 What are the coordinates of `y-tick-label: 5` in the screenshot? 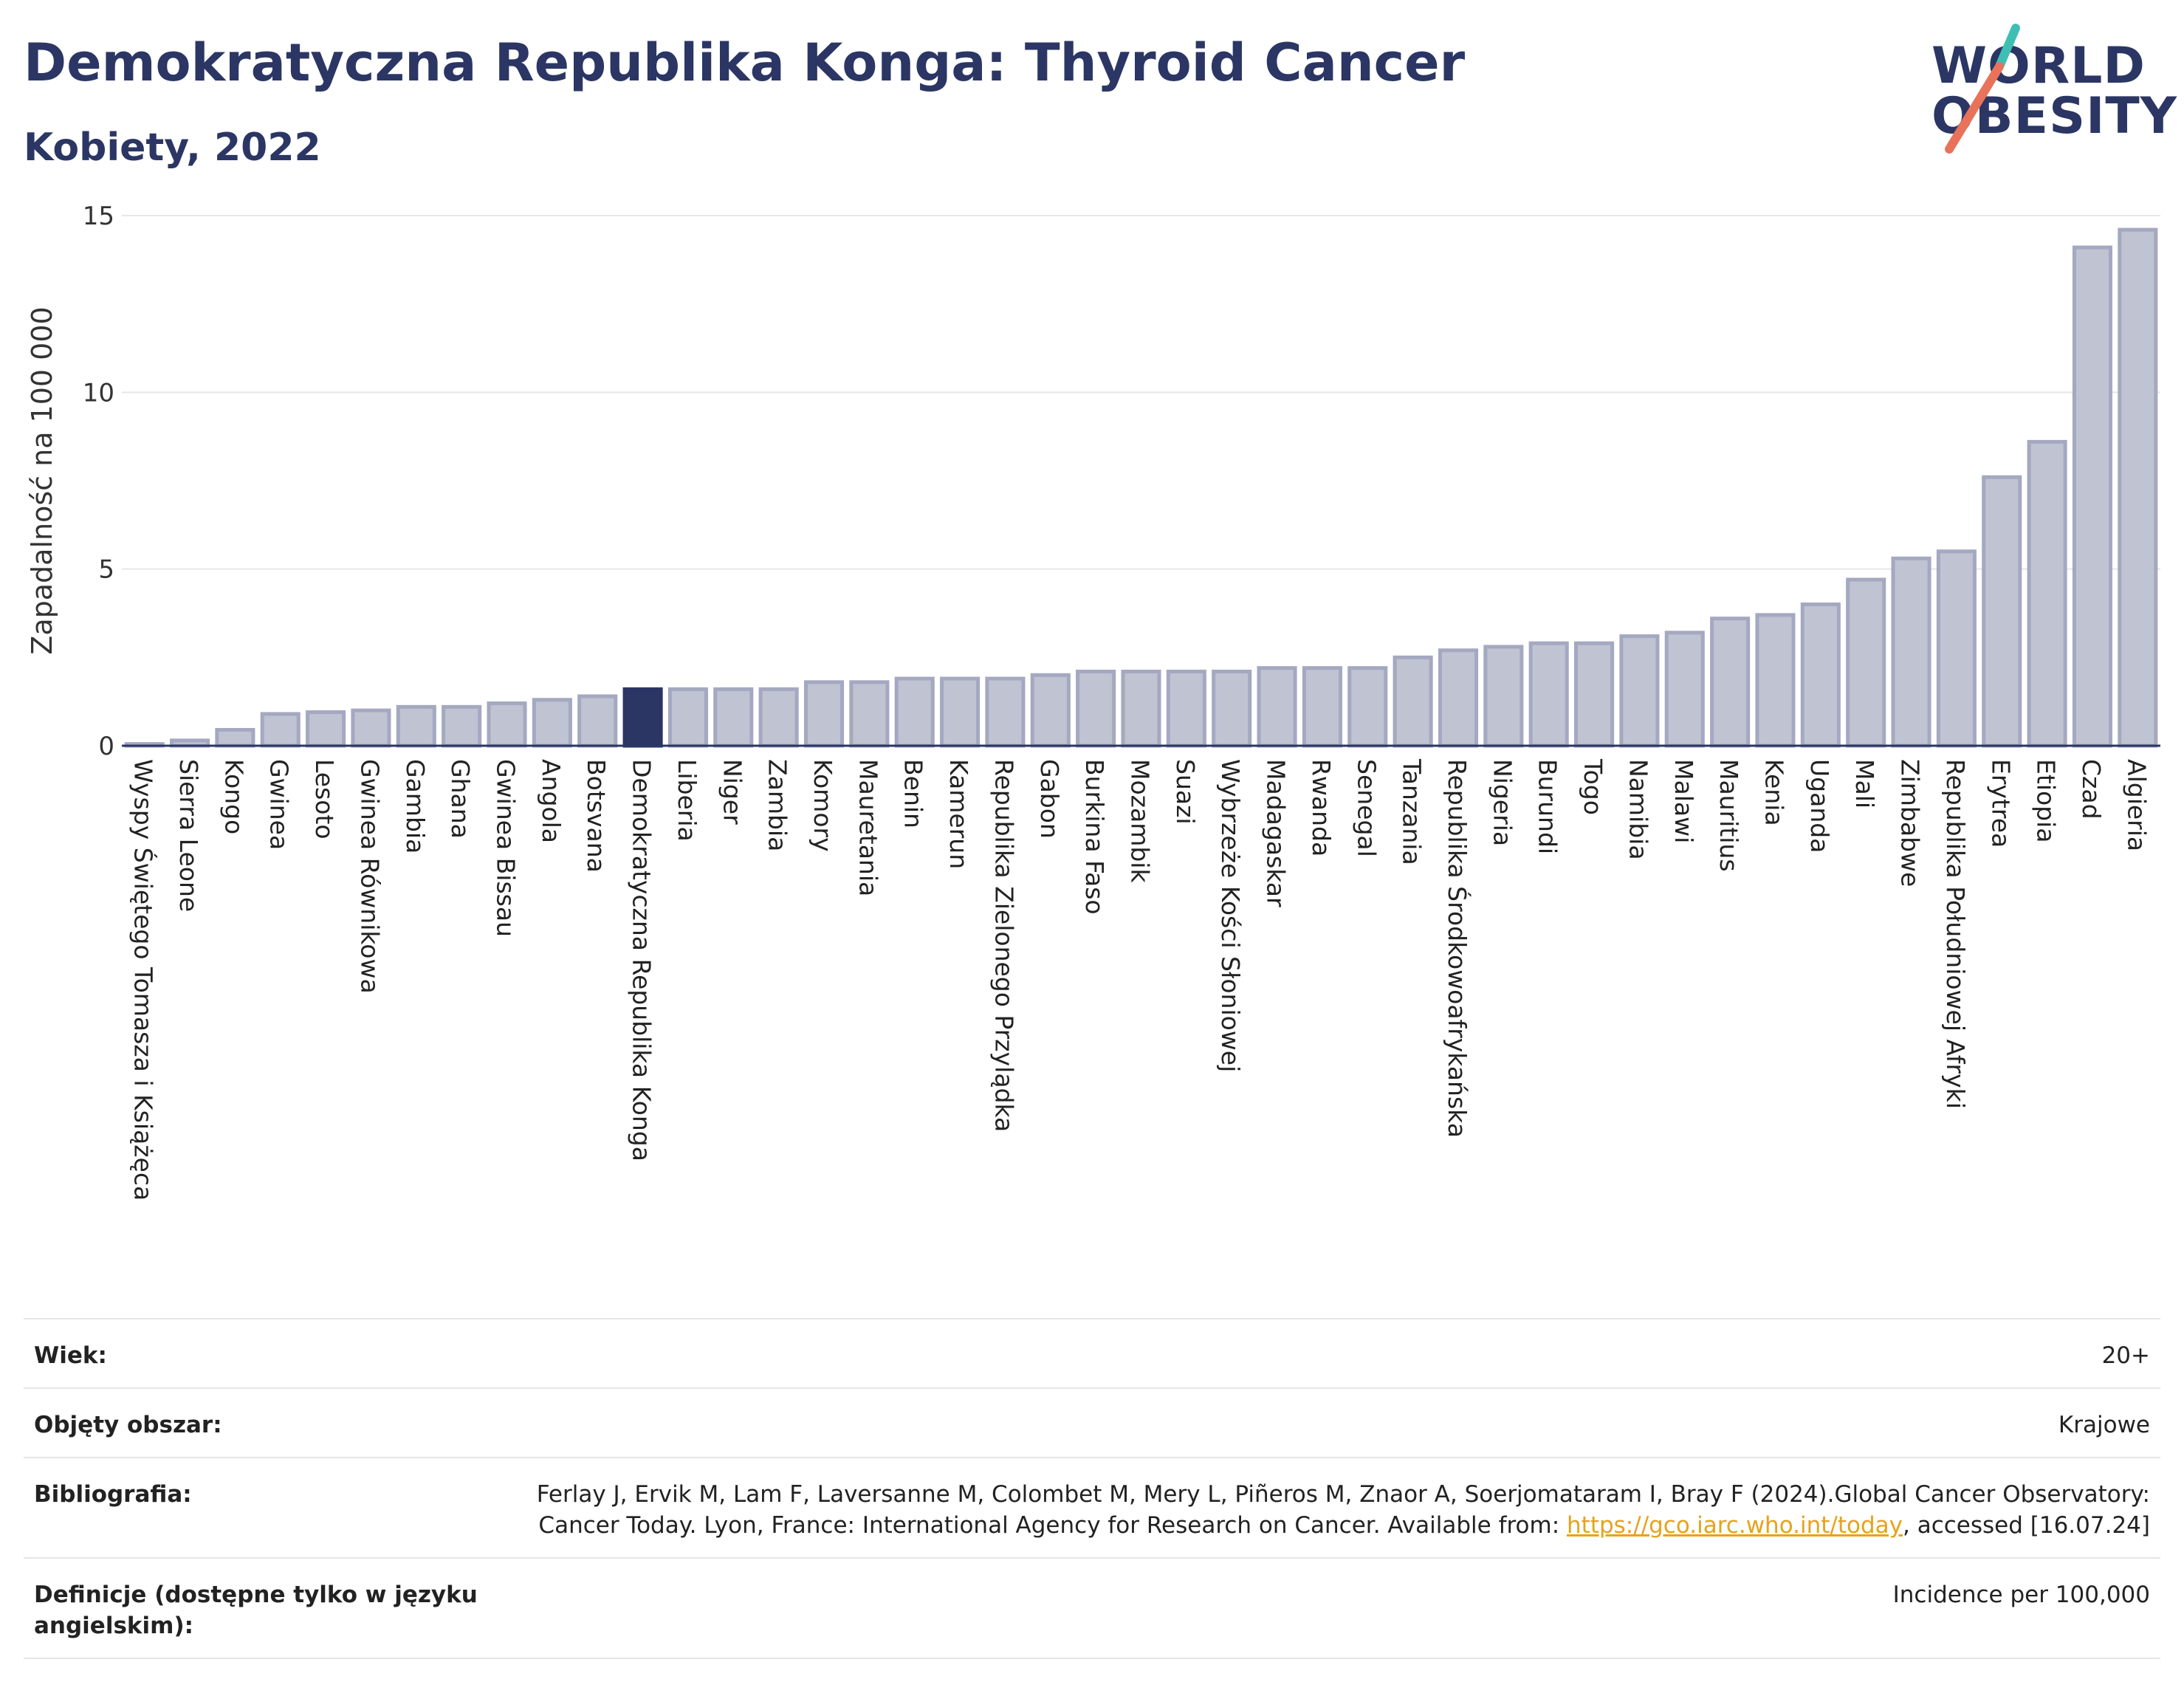 It's located at (106, 570).